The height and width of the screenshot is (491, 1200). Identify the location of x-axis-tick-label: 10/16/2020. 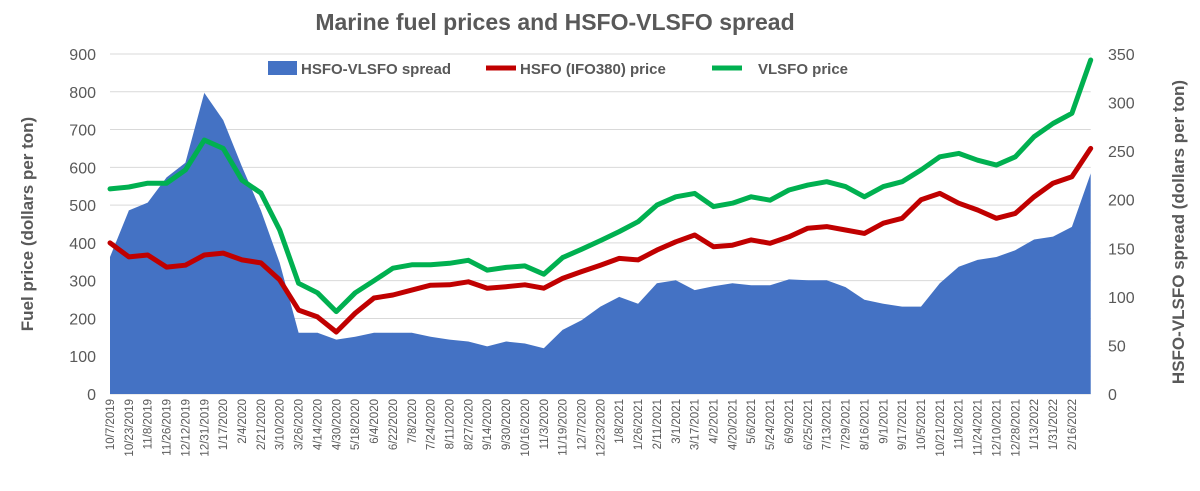
(526, 428).